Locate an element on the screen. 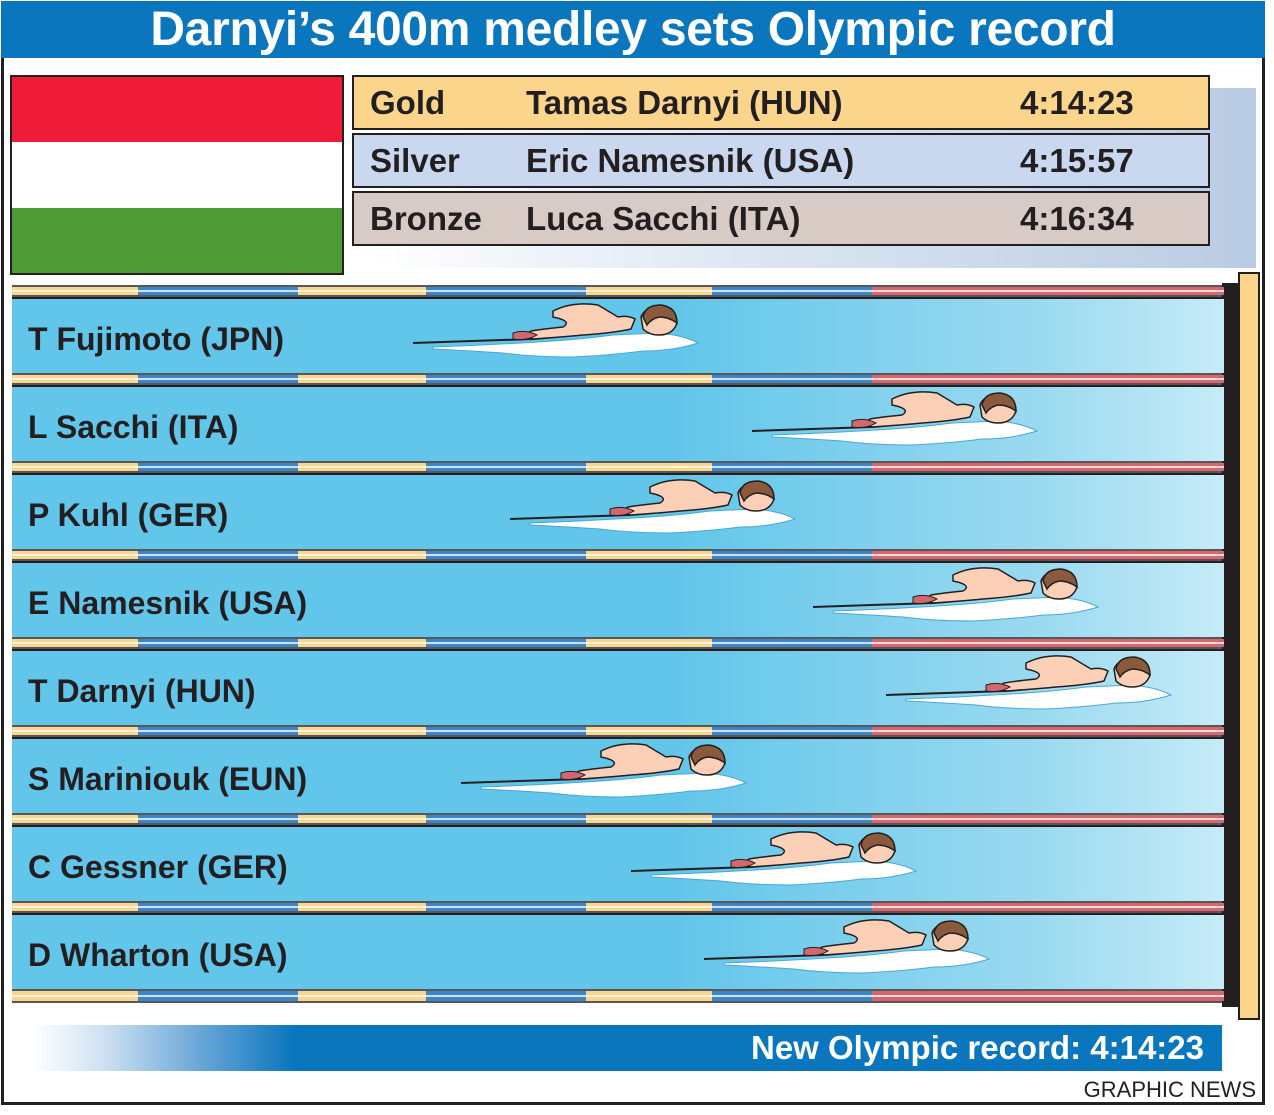 This screenshot has width=1274, height=1115. medal-row-gold: Gold Tamas Darnyi (HUN) 4:14:23 is located at coordinates (781, 102).